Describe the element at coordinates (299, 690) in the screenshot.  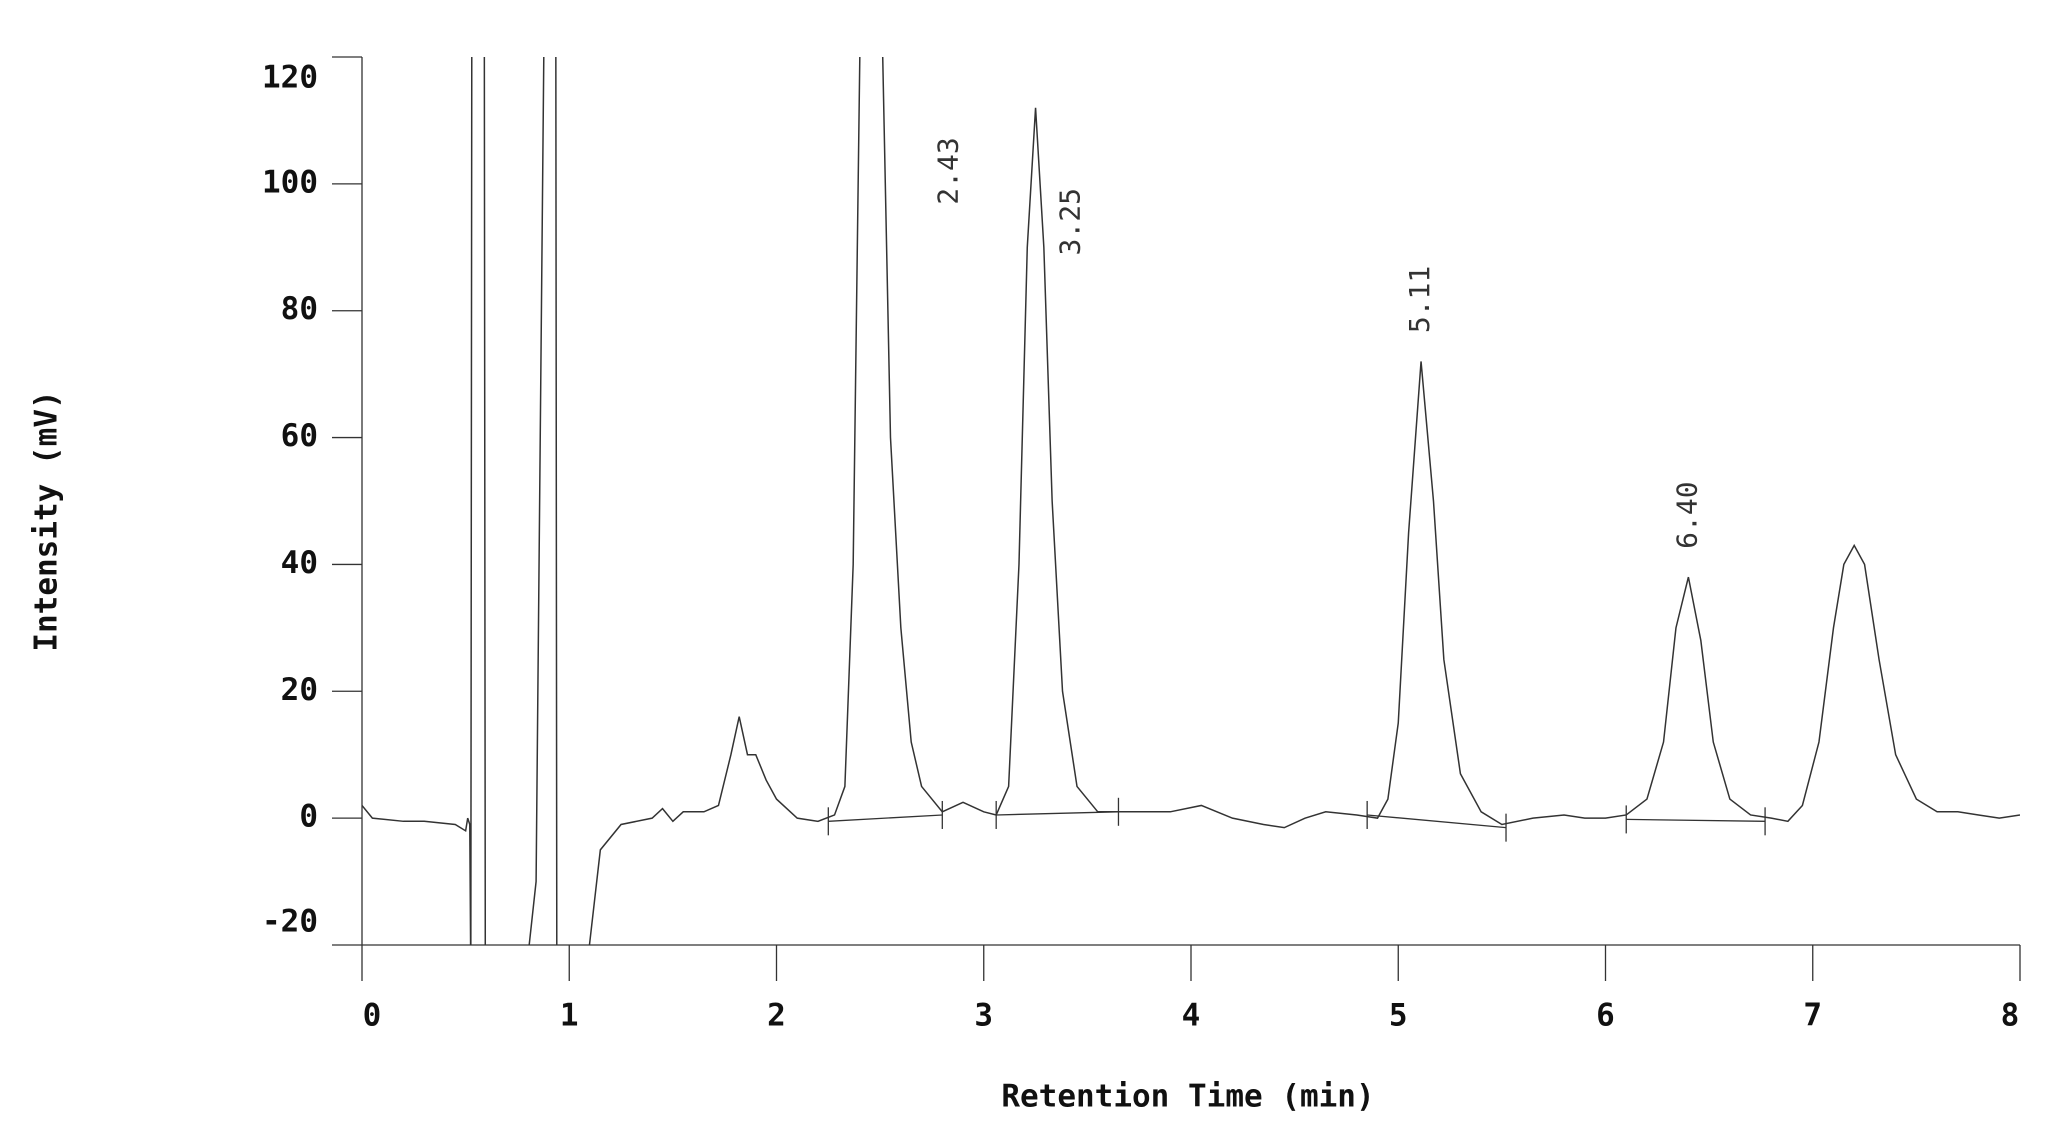
I see `y-tick-label: 20` at that location.